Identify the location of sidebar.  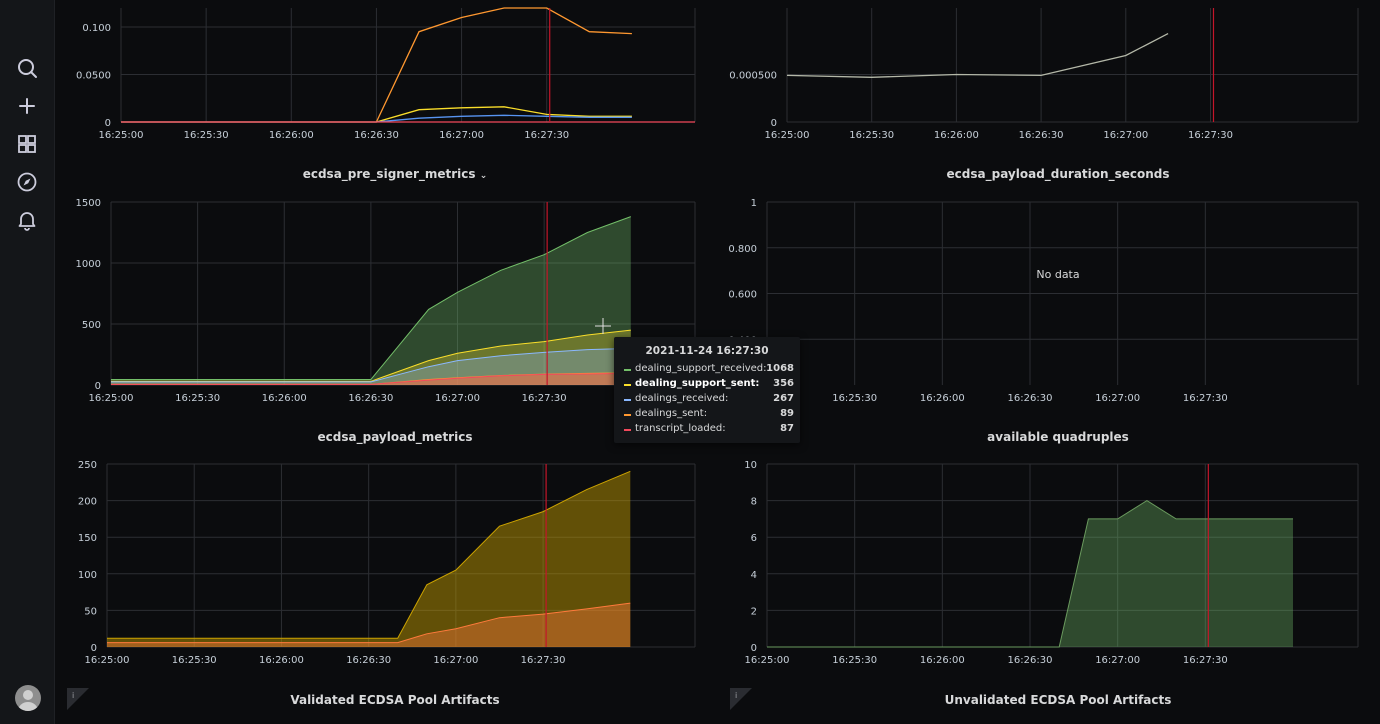
(27, 362).